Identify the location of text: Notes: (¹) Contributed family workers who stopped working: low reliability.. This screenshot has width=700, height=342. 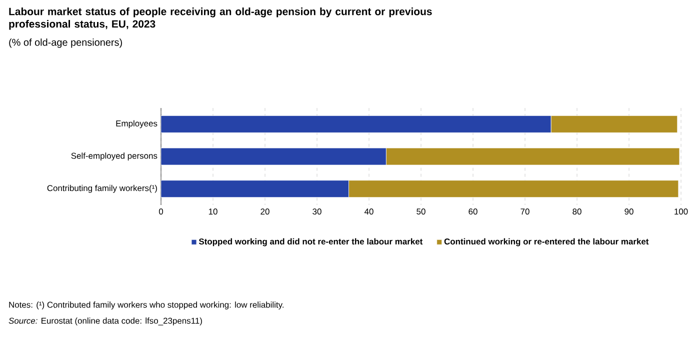
(146, 306).